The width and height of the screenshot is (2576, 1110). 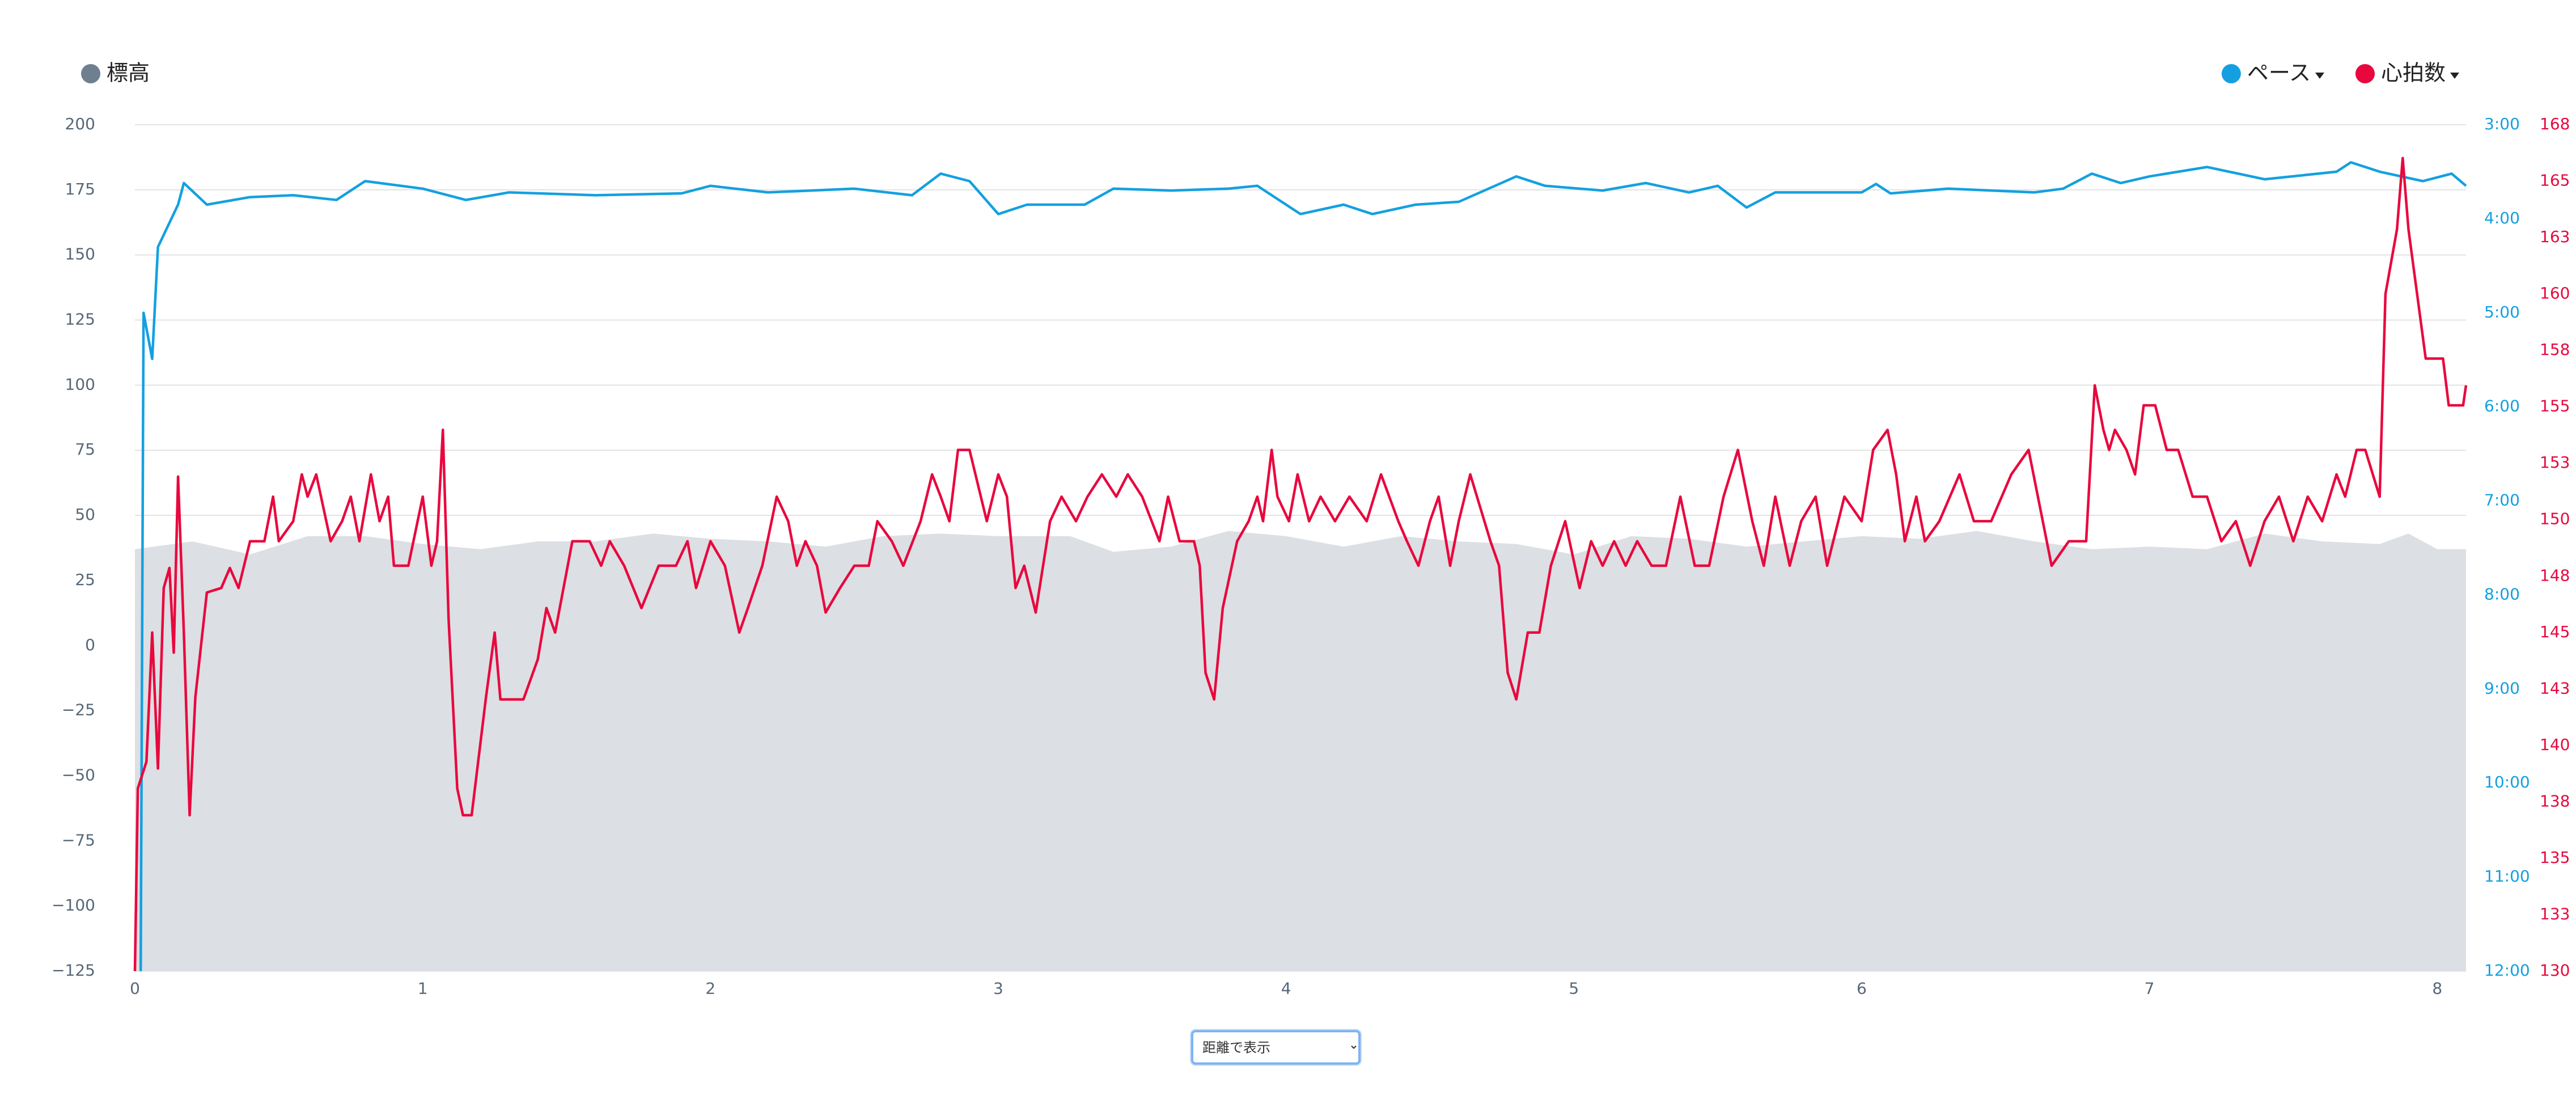 What do you see at coordinates (2555, 744) in the screenshot?
I see `y3-tick-label: 140` at bounding box center [2555, 744].